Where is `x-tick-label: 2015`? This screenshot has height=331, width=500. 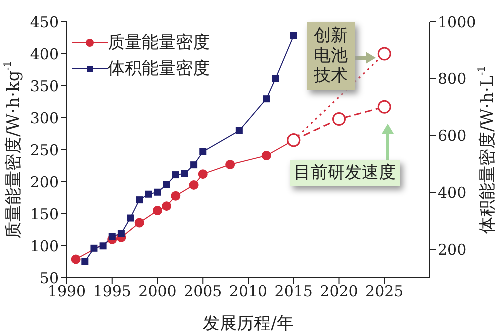 x-tick-label: 2015 is located at coordinates (293, 291).